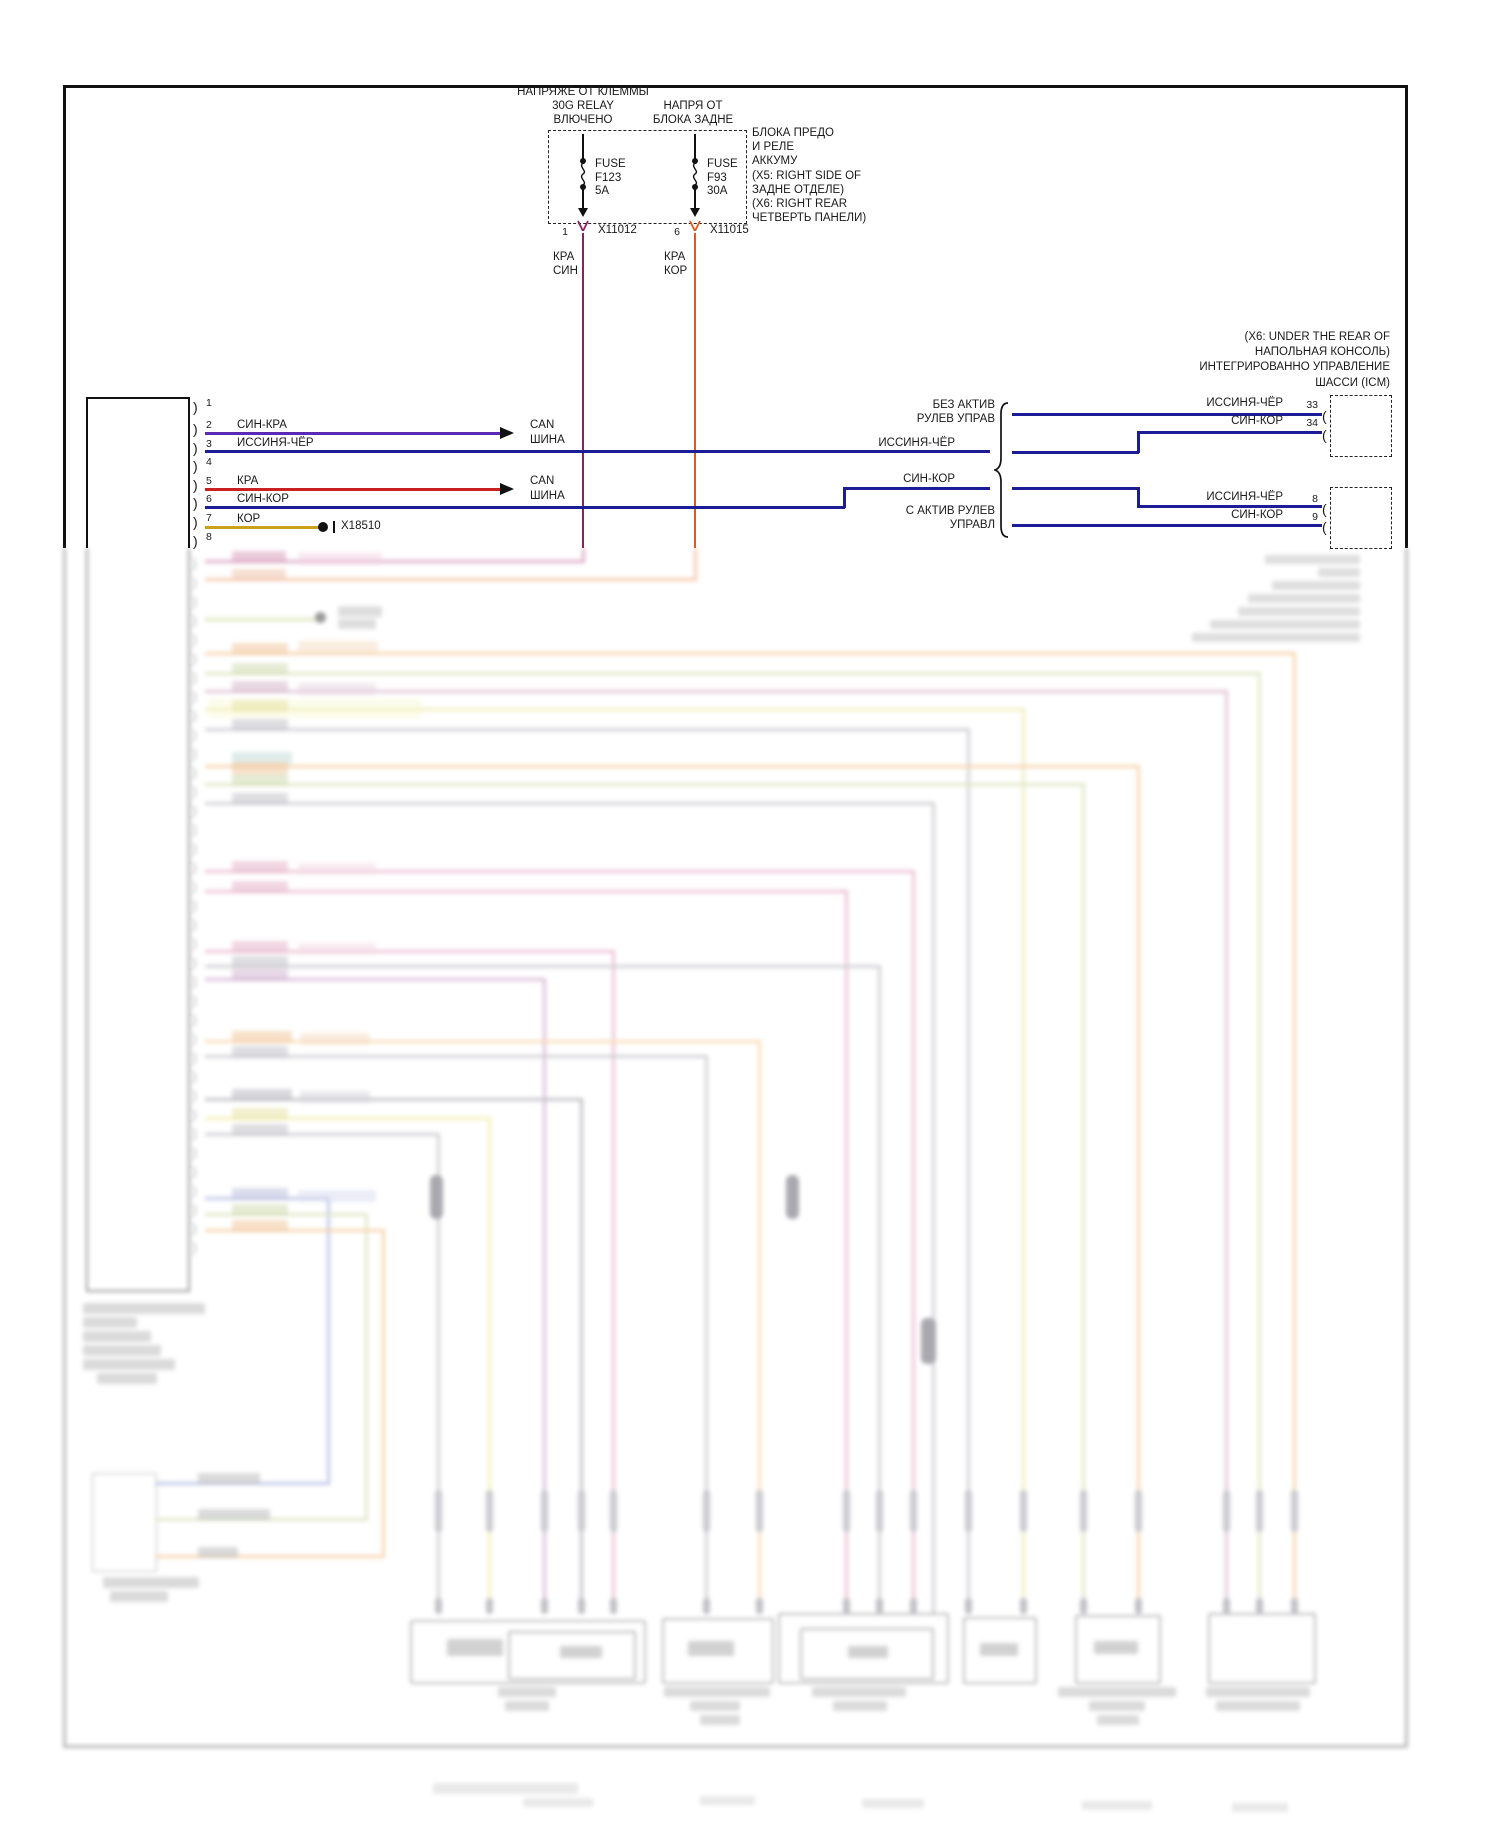 This screenshot has height=1828, width=1500. I want to click on connector-y-icon, so click(695, 225).